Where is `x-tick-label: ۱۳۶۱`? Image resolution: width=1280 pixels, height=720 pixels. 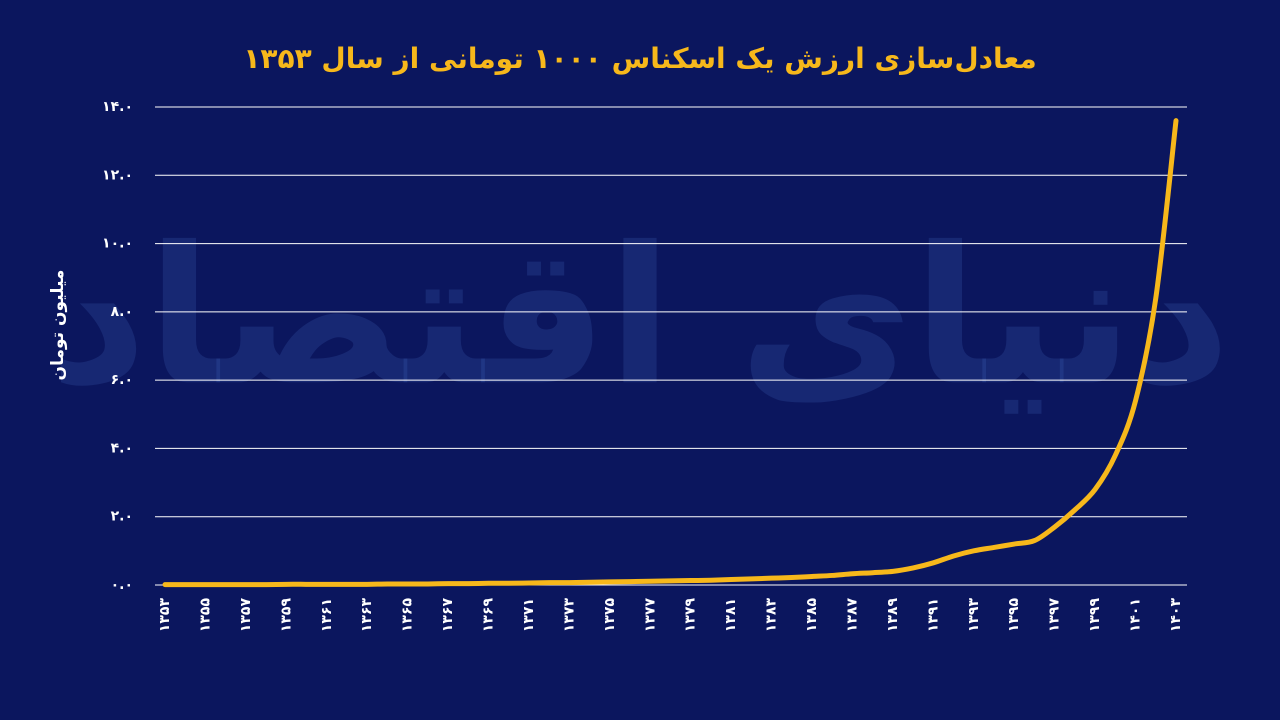 x-tick-label: ۱۳۶۱ is located at coordinates (327, 615).